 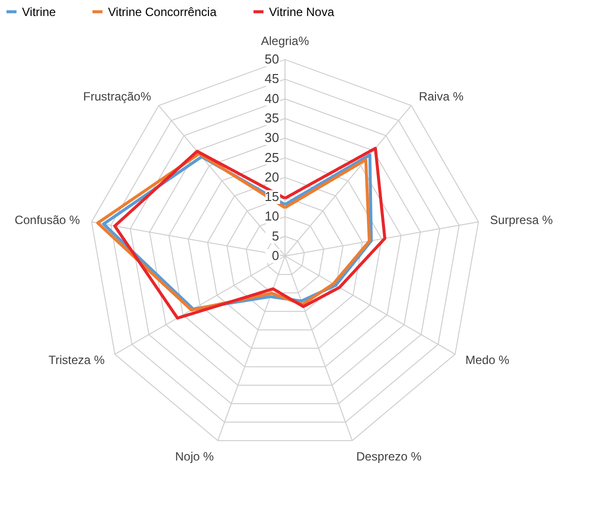 What do you see at coordinates (47, 219) in the screenshot?
I see `spoke-label: Confusão %` at bounding box center [47, 219].